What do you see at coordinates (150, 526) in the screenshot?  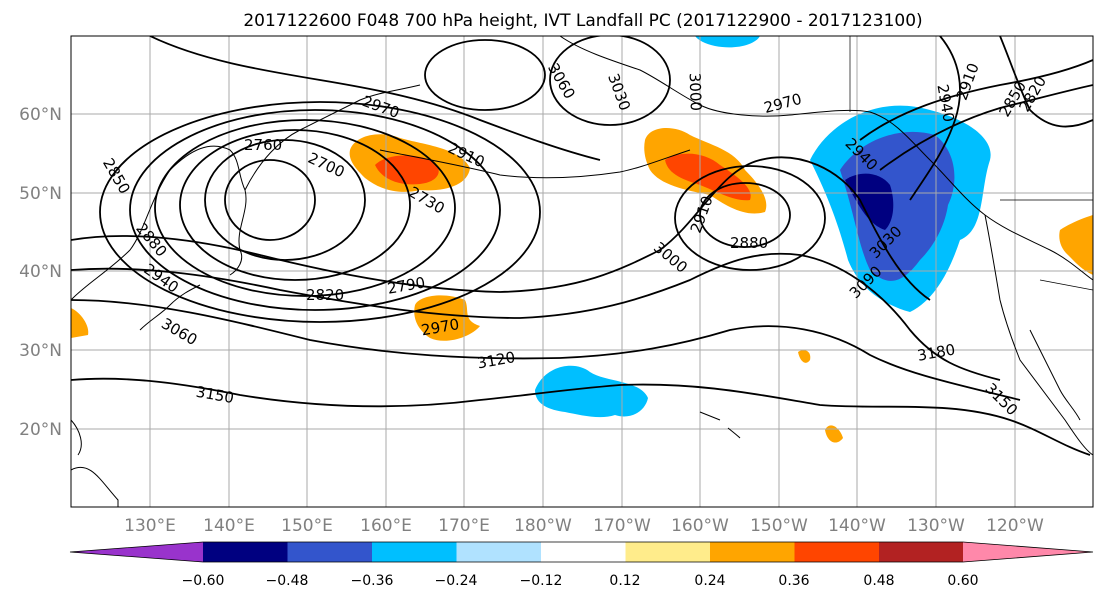 I see `lon-label: 130°E` at bounding box center [150, 526].